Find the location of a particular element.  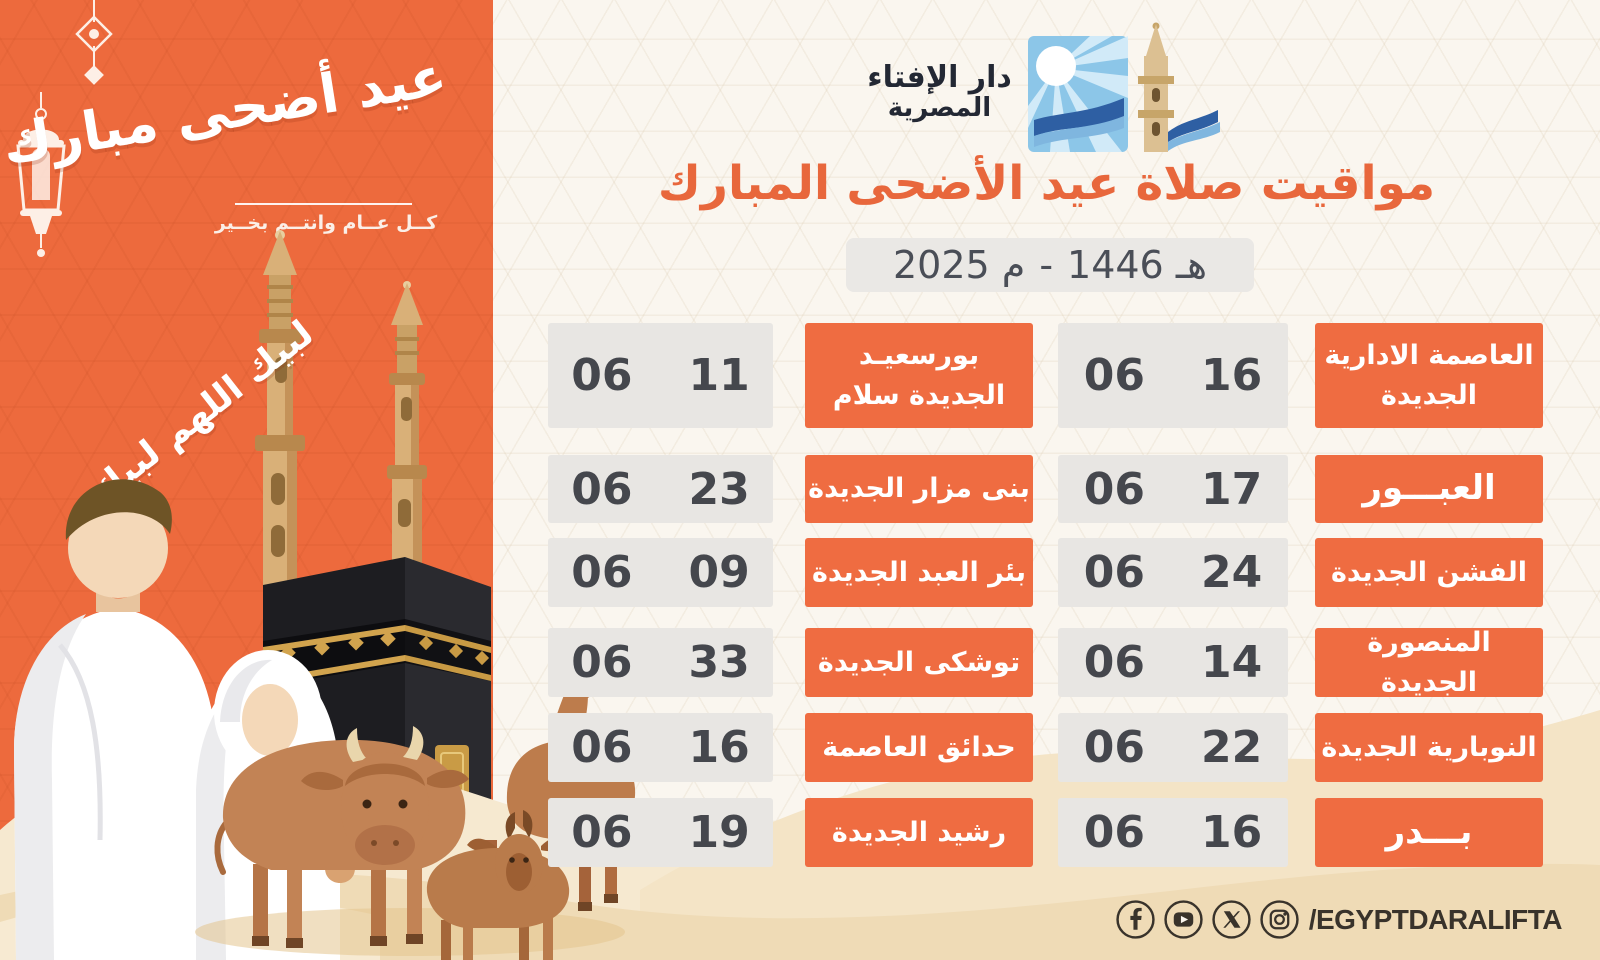

social-bar: /EGYPTDARALIFTA is located at coordinates (1339, 919).